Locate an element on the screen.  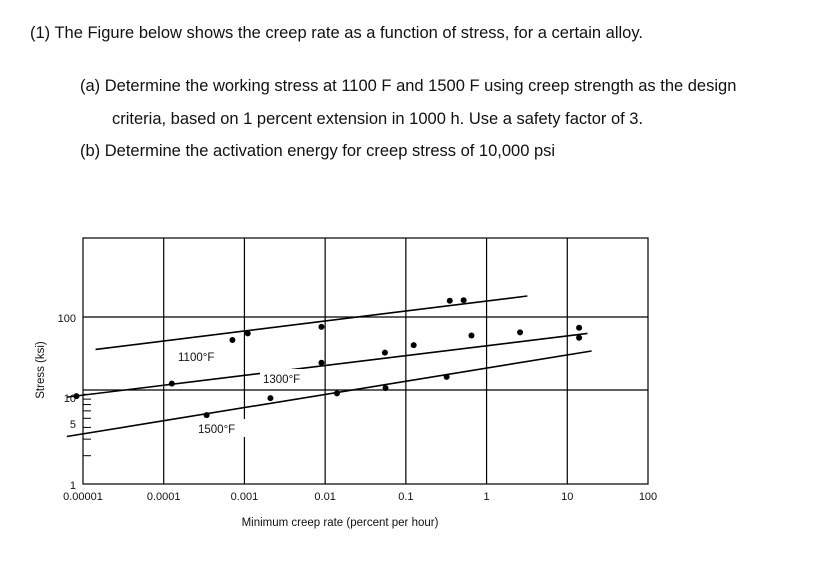
series-label: 1300°F is located at coordinates (281, 380).